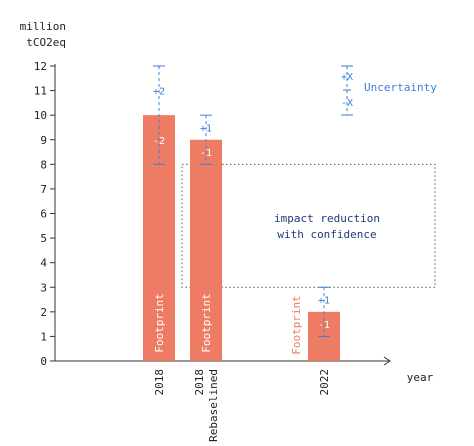 The height and width of the screenshot is (446, 474). I want to click on x-tick-label: 2022, so click(324, 382).